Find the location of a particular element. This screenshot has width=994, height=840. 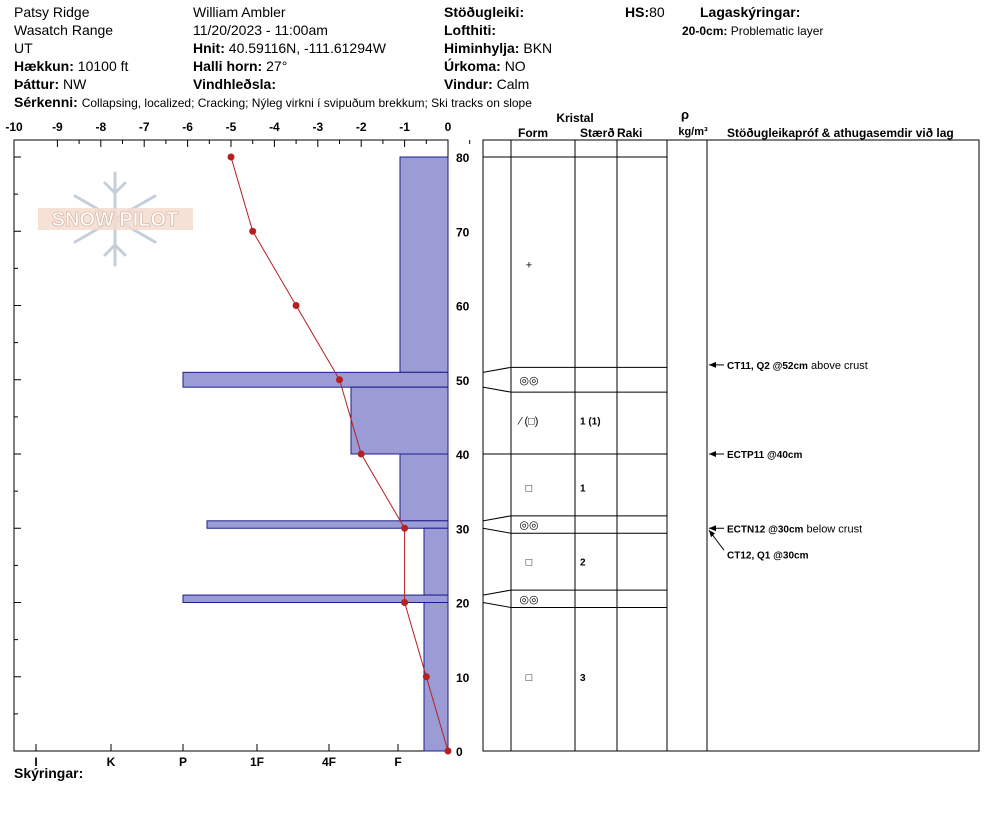

x-tick-label: -2 is located at coordinates (361, 127).